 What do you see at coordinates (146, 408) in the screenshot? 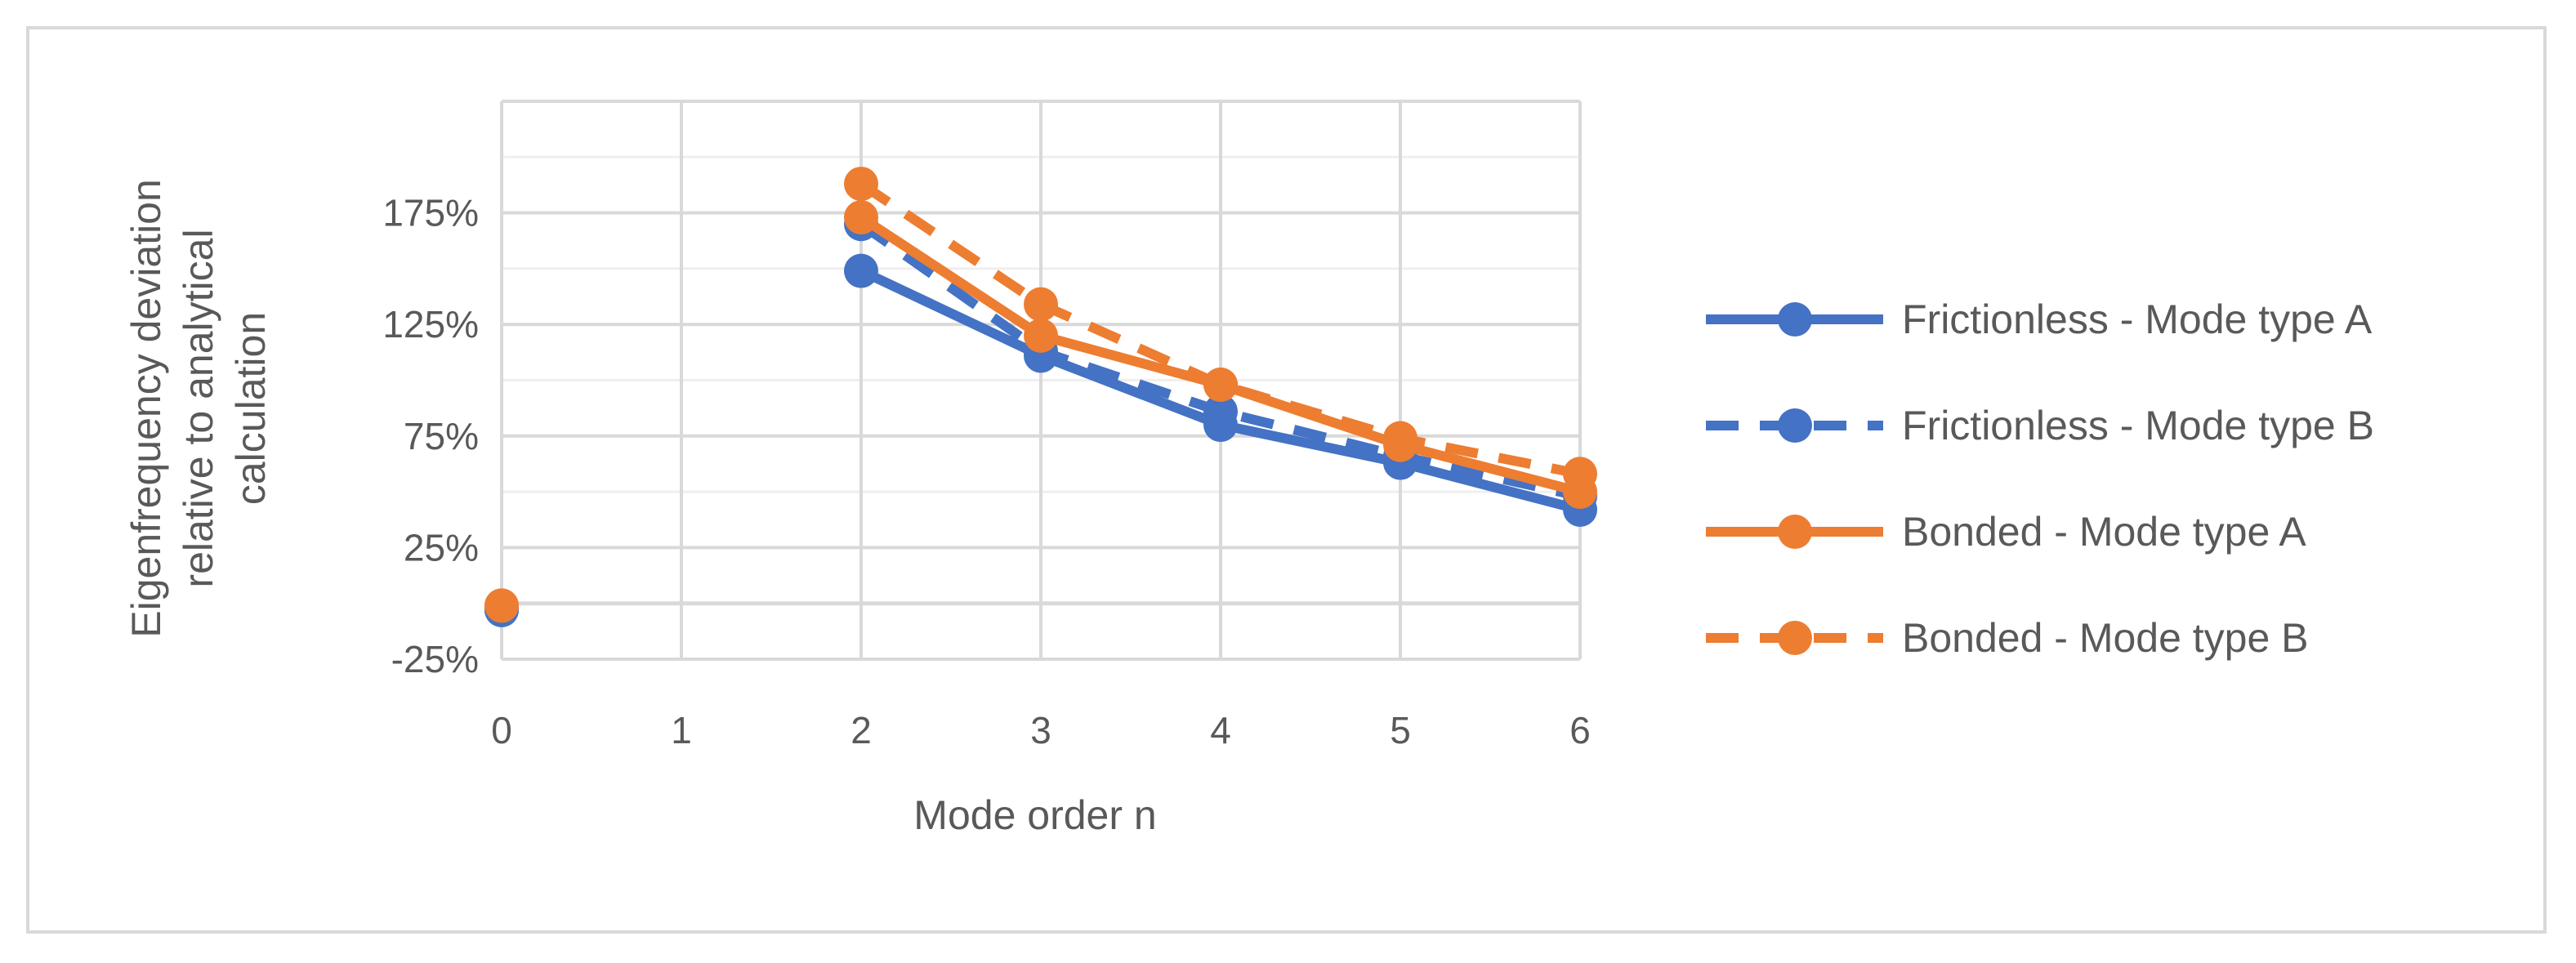
I see `y-axis-title-line-1: Eigenfrequency deviation` at bounding box center [146, 408].